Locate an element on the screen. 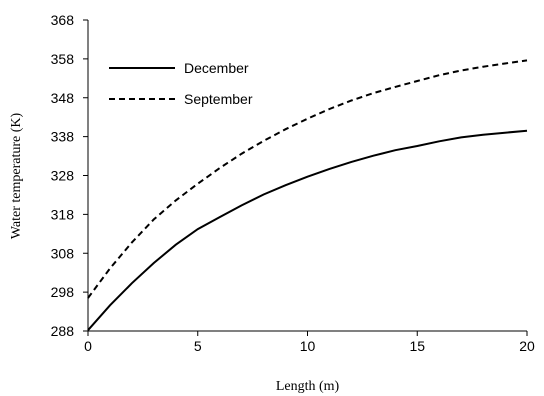  x-tick-label: 20 is located at coordinates (527, 346).